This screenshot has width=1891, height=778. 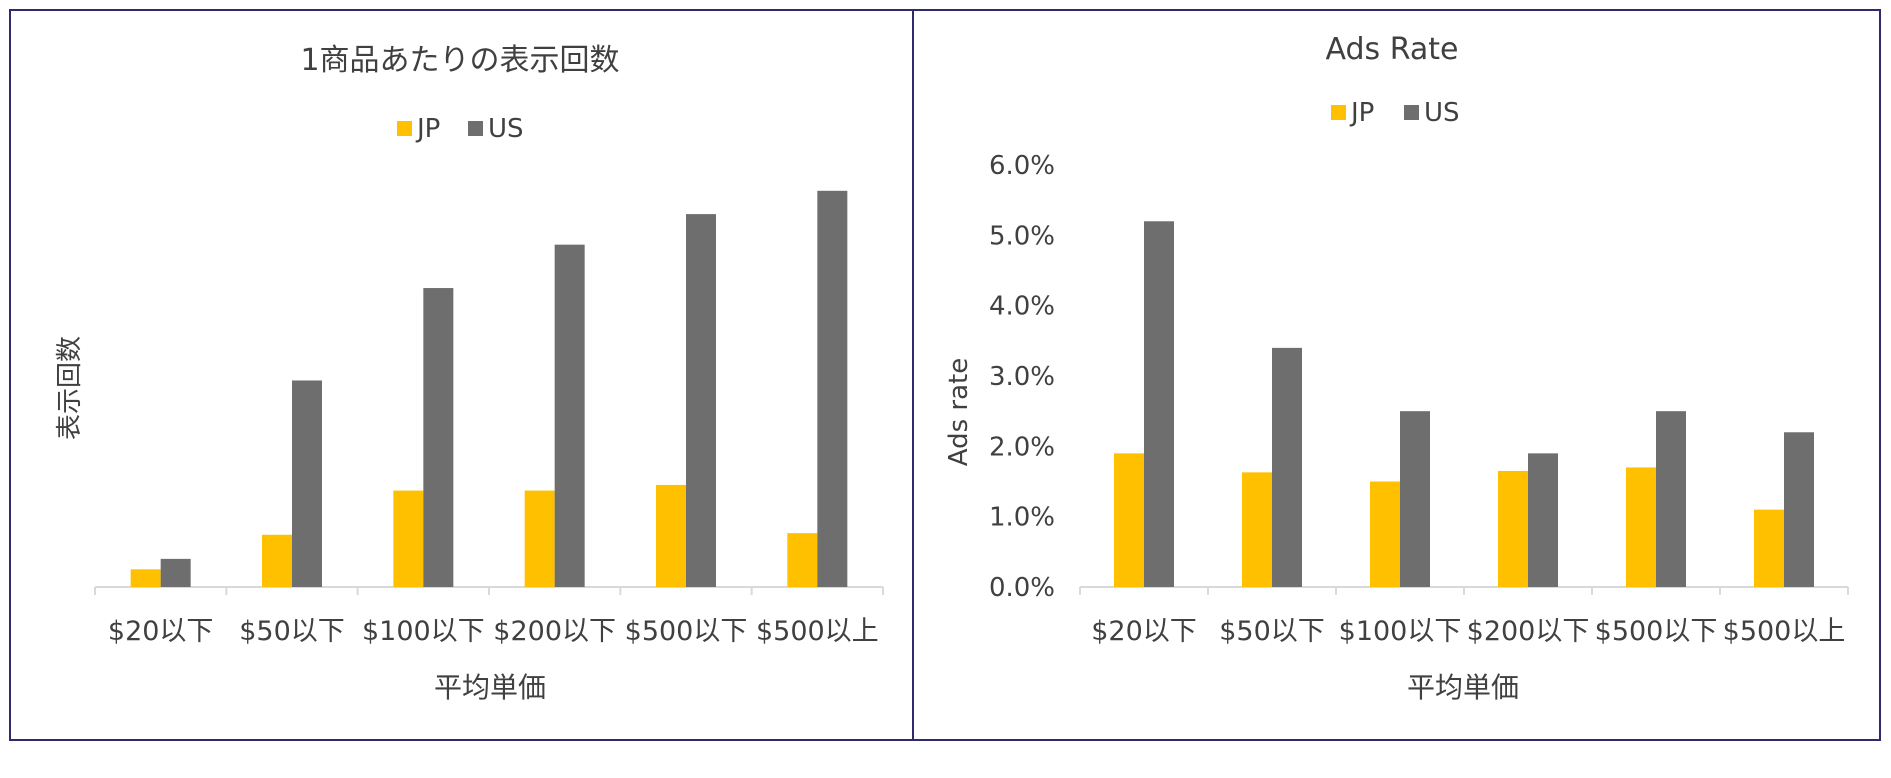 I want to click on right-x-tick-label: $50以下, so click(x=1272, y=631).